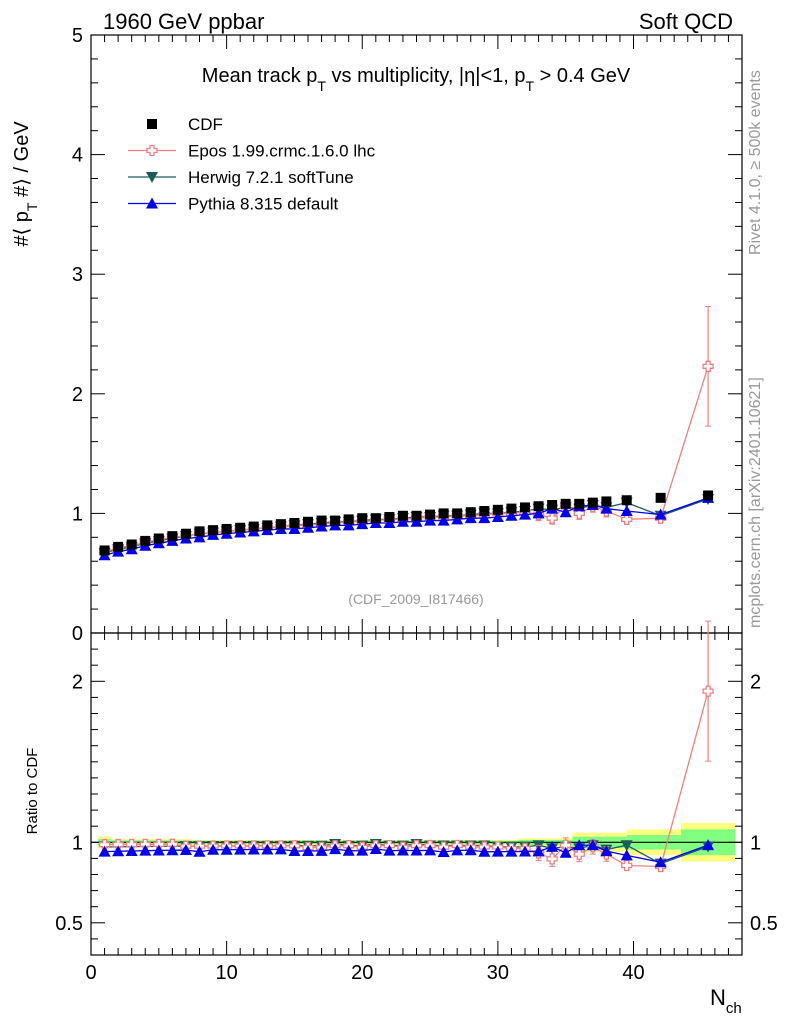 This screenshot has height=1024, width=786. What do you see at coordinates (241, 177) in the screenshot?
I see `legend-entry-herwig: Herwig 7.2.1 softTune` at bounding box center [241, 177].